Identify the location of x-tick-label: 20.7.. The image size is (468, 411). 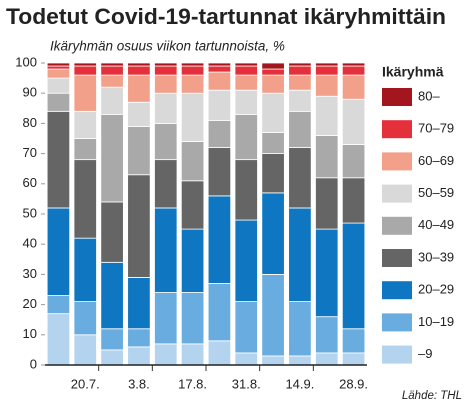
(85, 383).